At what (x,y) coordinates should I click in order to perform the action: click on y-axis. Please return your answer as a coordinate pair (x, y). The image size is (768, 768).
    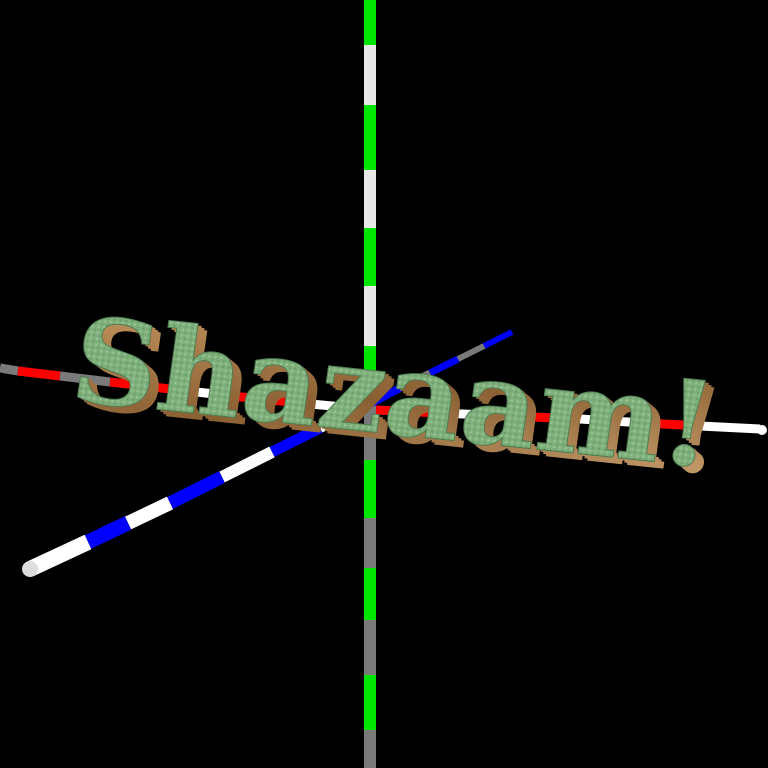
    Looking at the image, I should click on (370, 384).